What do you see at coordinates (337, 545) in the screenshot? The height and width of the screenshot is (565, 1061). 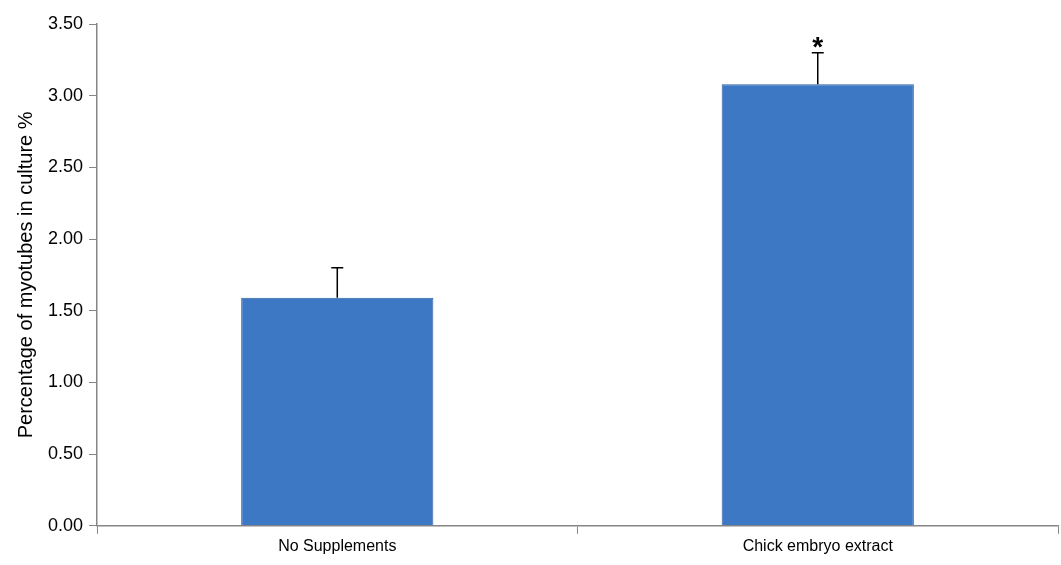 I see `x-tick-label: No Supplements` at bounding box center [337, 545].